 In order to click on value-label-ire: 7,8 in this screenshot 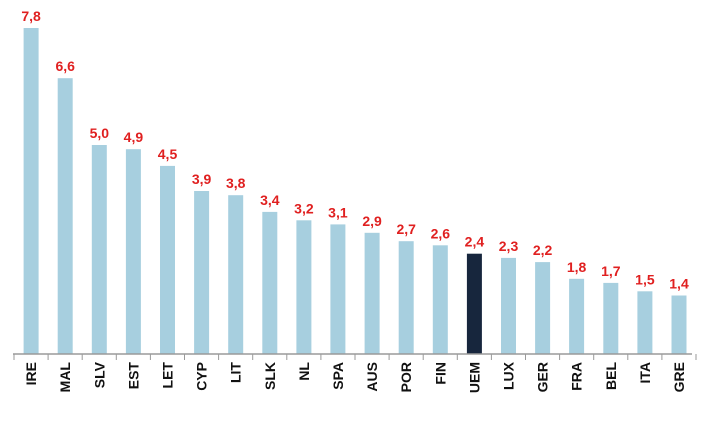, I will do `click(31, 16)`.